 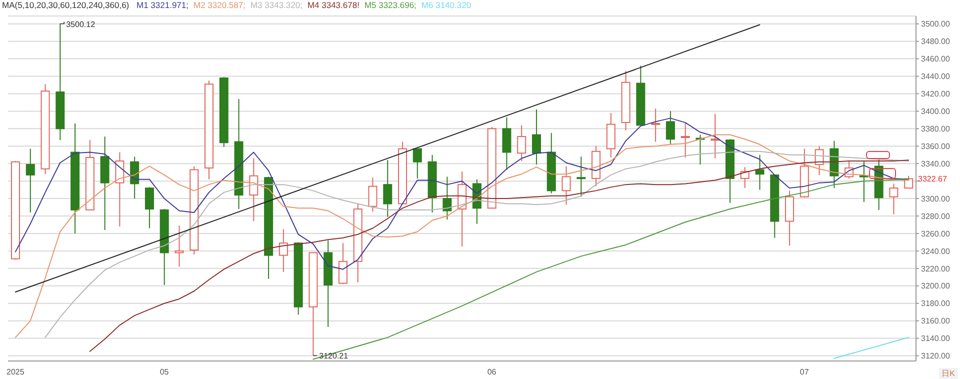 What do you see at coordinates (935, 59) in the screenshot?
I see `y-tick-label: 3460.00` at bounding box center [935, 59].